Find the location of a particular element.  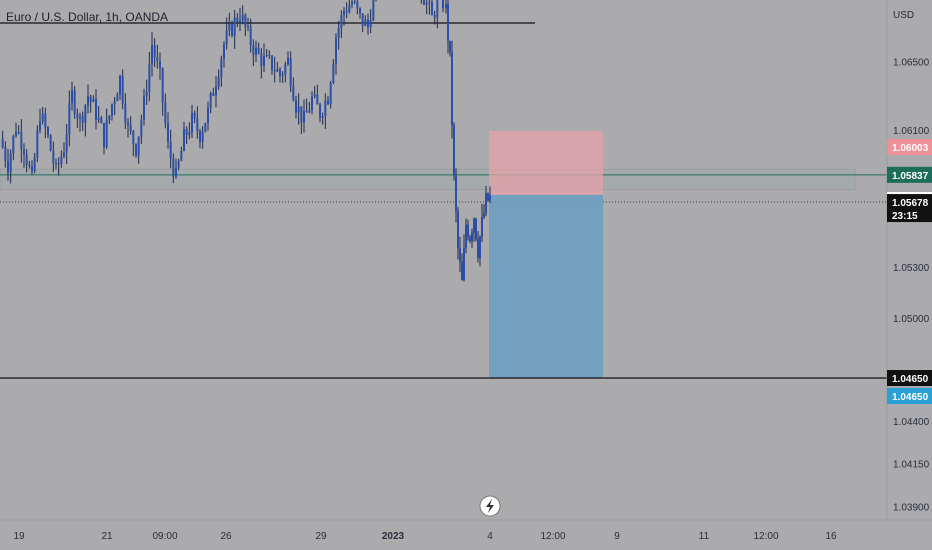

symbol-title: Euro / U.S. Dollar, 1h, OANDA is located at coordinates (87, 17).